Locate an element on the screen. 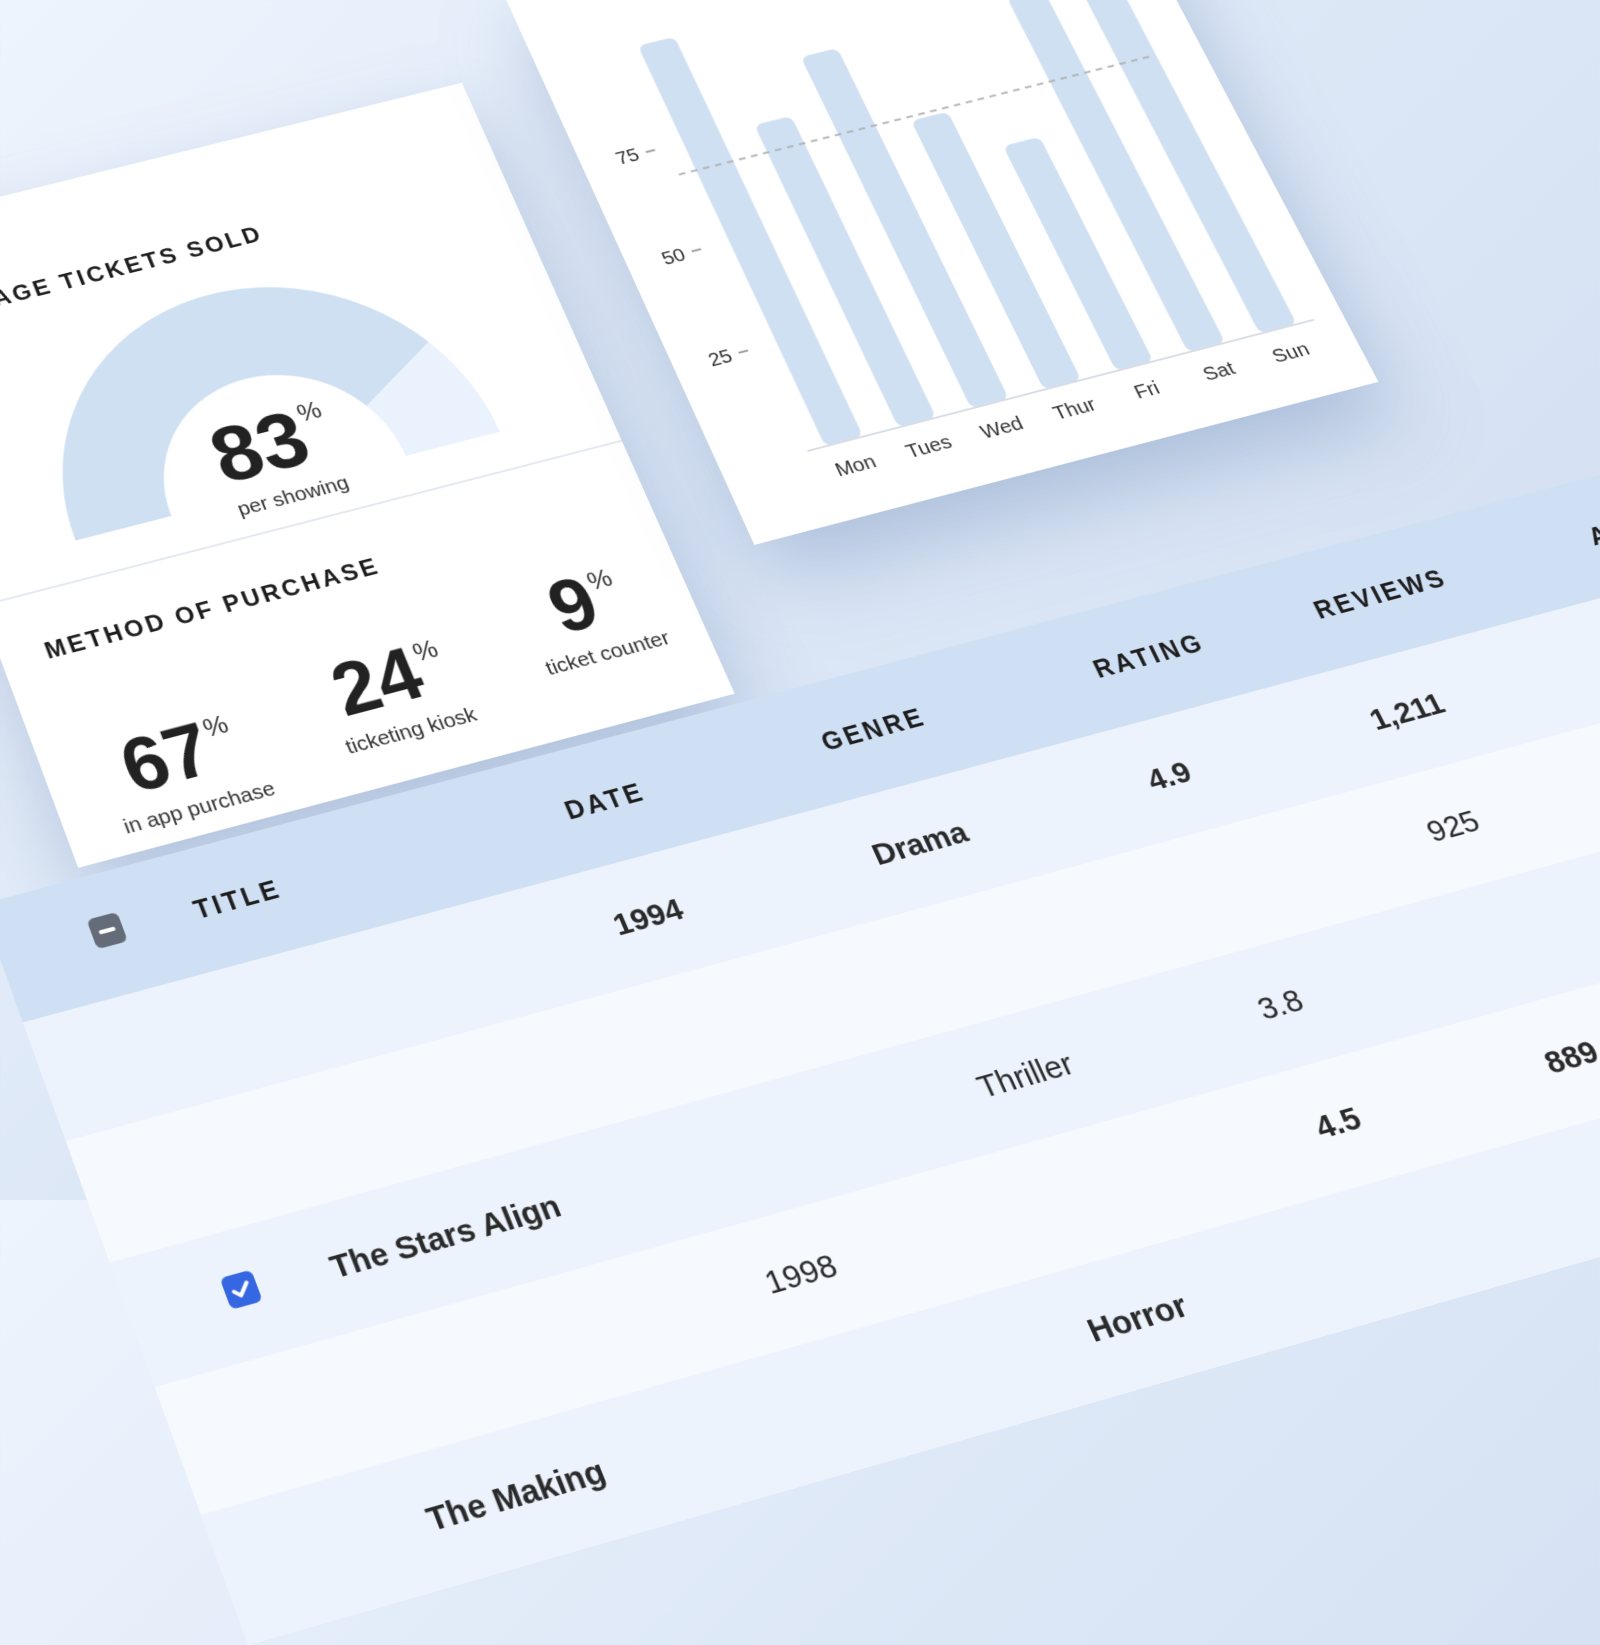 The image size is (1600, 1645). cell-rating: 3.8 is located at coordinates (1281, 1005).